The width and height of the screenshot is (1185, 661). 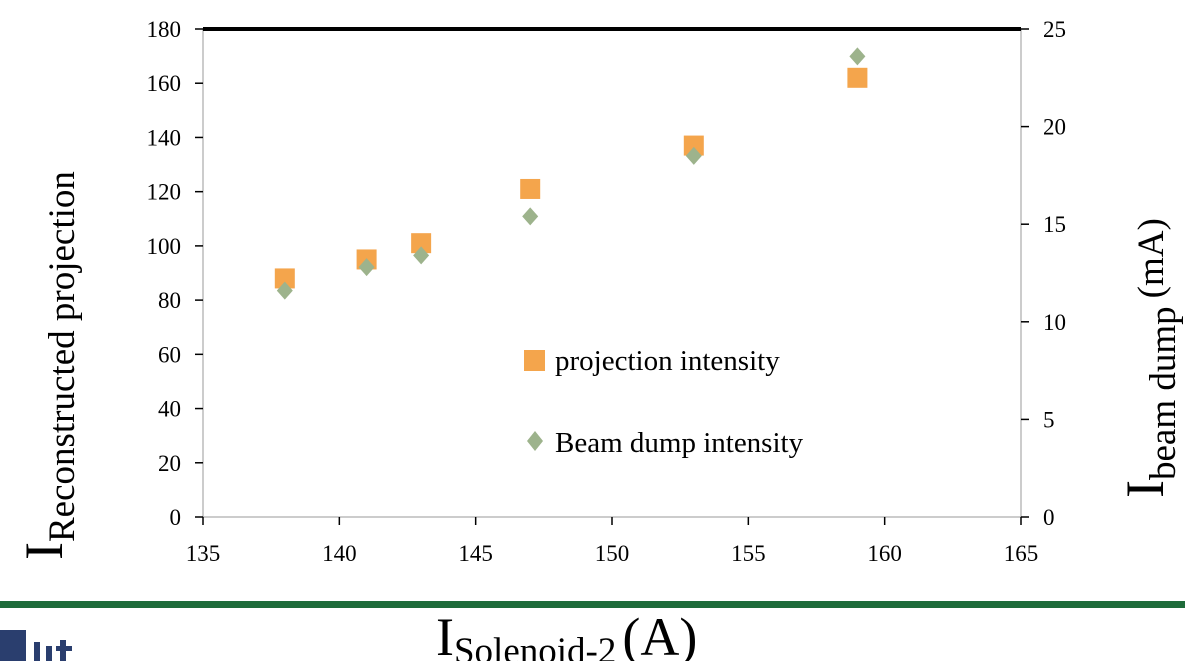 What do you see at coordinates (1145, 489) in the screenshot?
I see `y-right-title-main: I` at bounding box center [1145, 489].